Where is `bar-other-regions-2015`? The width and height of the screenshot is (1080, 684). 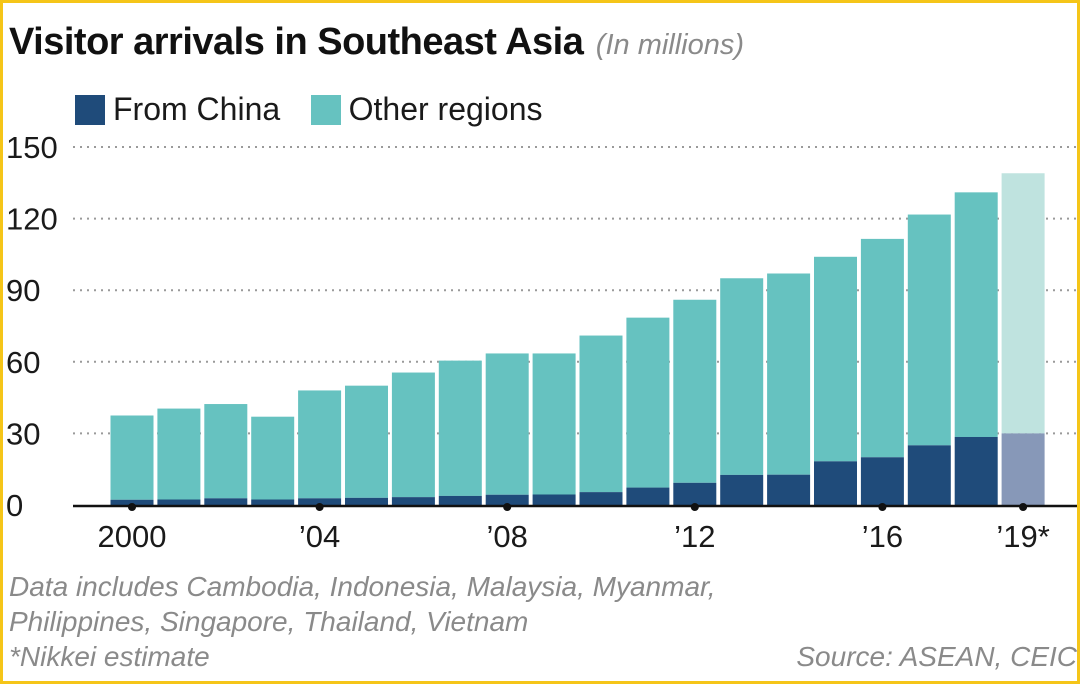
bar-other-regions-2015 is located at coordinates (835, 359).